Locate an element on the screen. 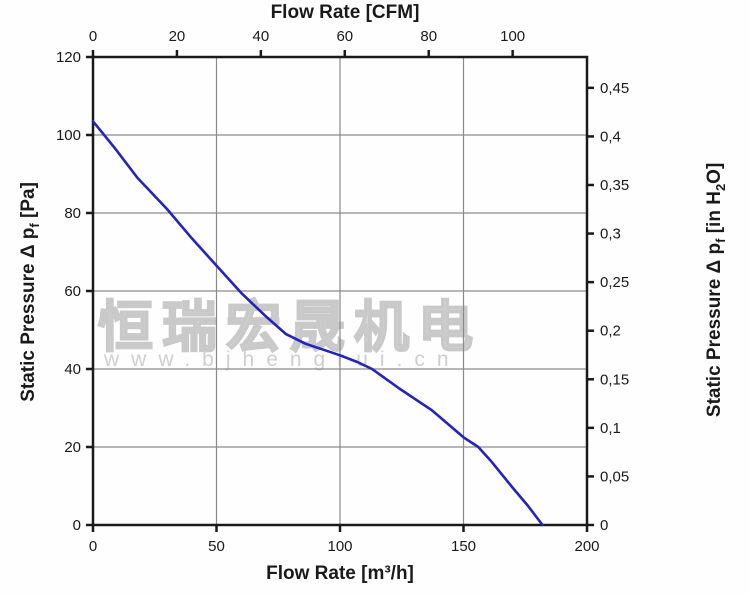 This screenshot has width=750, height=594. tick-label-y-left: 120 is located at coordinates (68, 57).